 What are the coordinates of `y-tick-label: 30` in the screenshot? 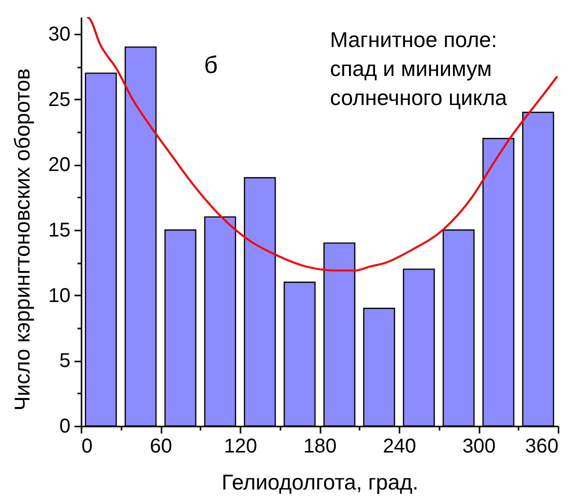 It's located at (59, 34).